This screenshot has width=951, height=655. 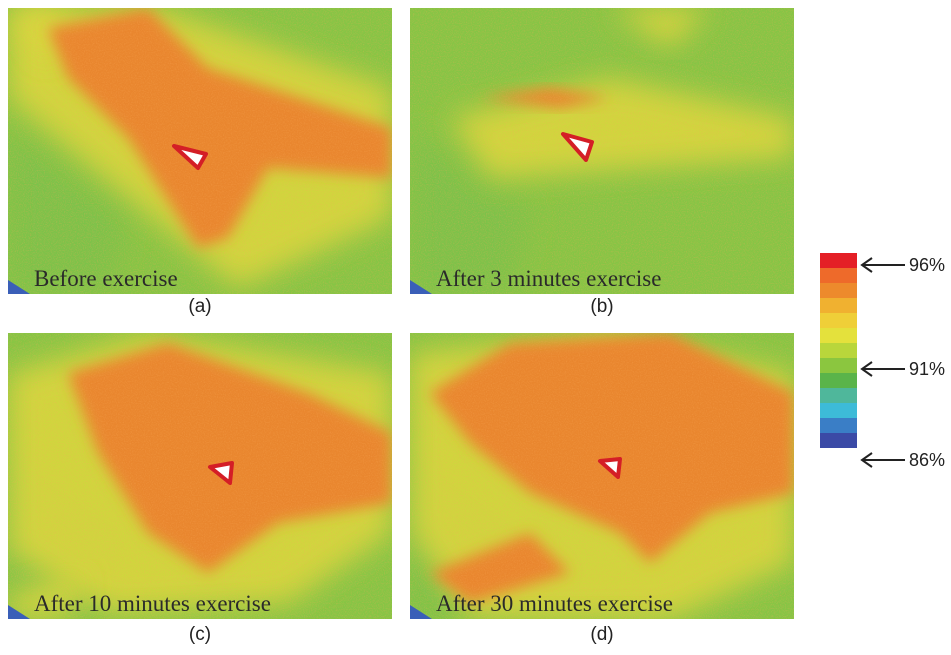 I want to click on image-caption: Before exercise, so click(x=106, y=278).